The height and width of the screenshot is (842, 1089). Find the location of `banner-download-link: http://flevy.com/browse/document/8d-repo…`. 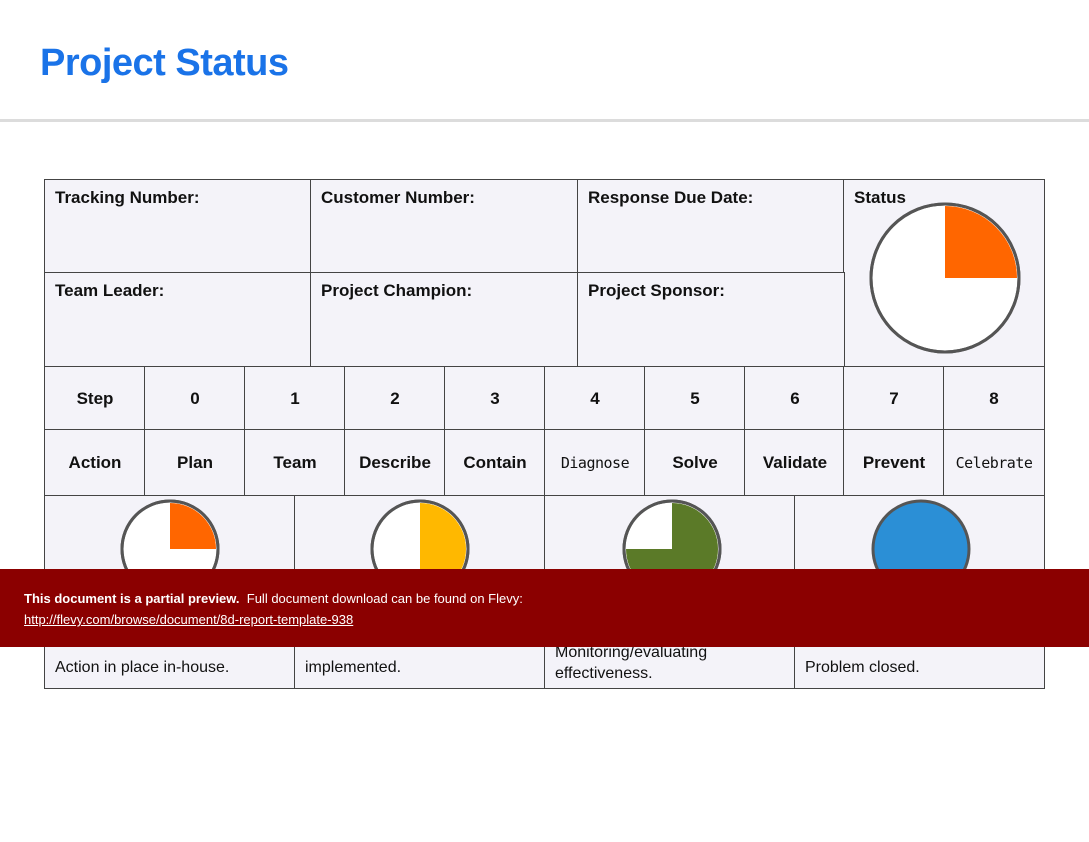

banner-download-link: http://flevy.com/browse/document/8d-repo… is located at coordinates (189, 619).